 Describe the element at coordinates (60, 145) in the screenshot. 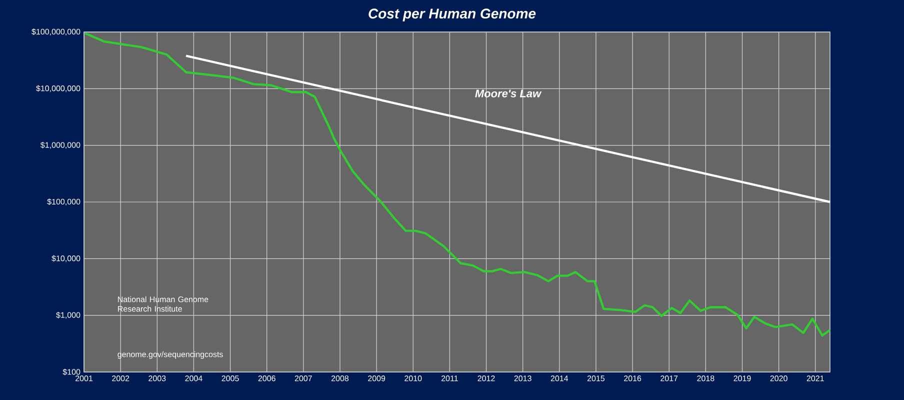

I see `y-tick-label: $1,000,000` at that location.